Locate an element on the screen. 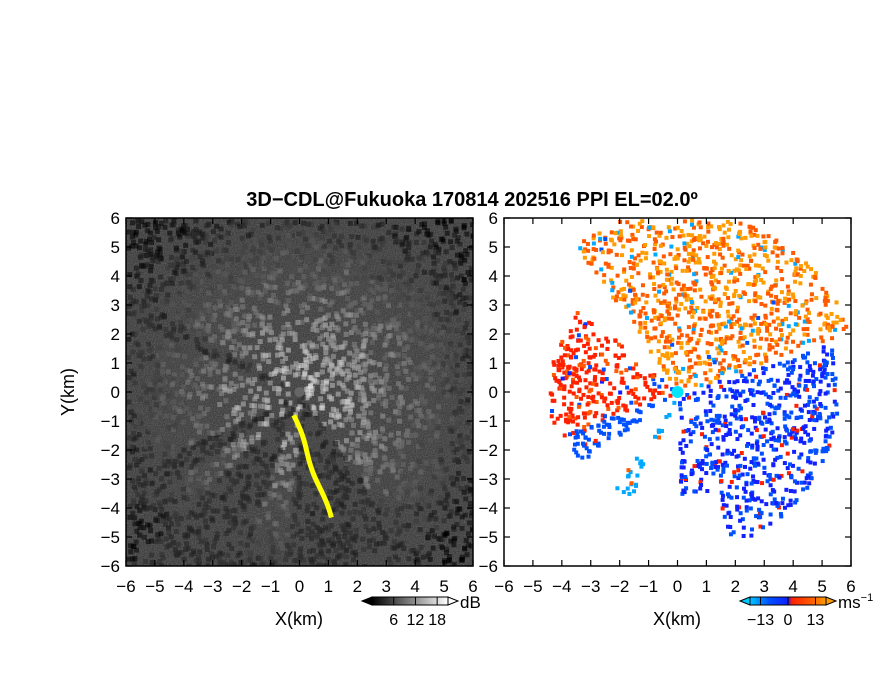 This screenshot has width=880, height=680. colorbar-tick-label: 12 is located at coordinates (416, 620).